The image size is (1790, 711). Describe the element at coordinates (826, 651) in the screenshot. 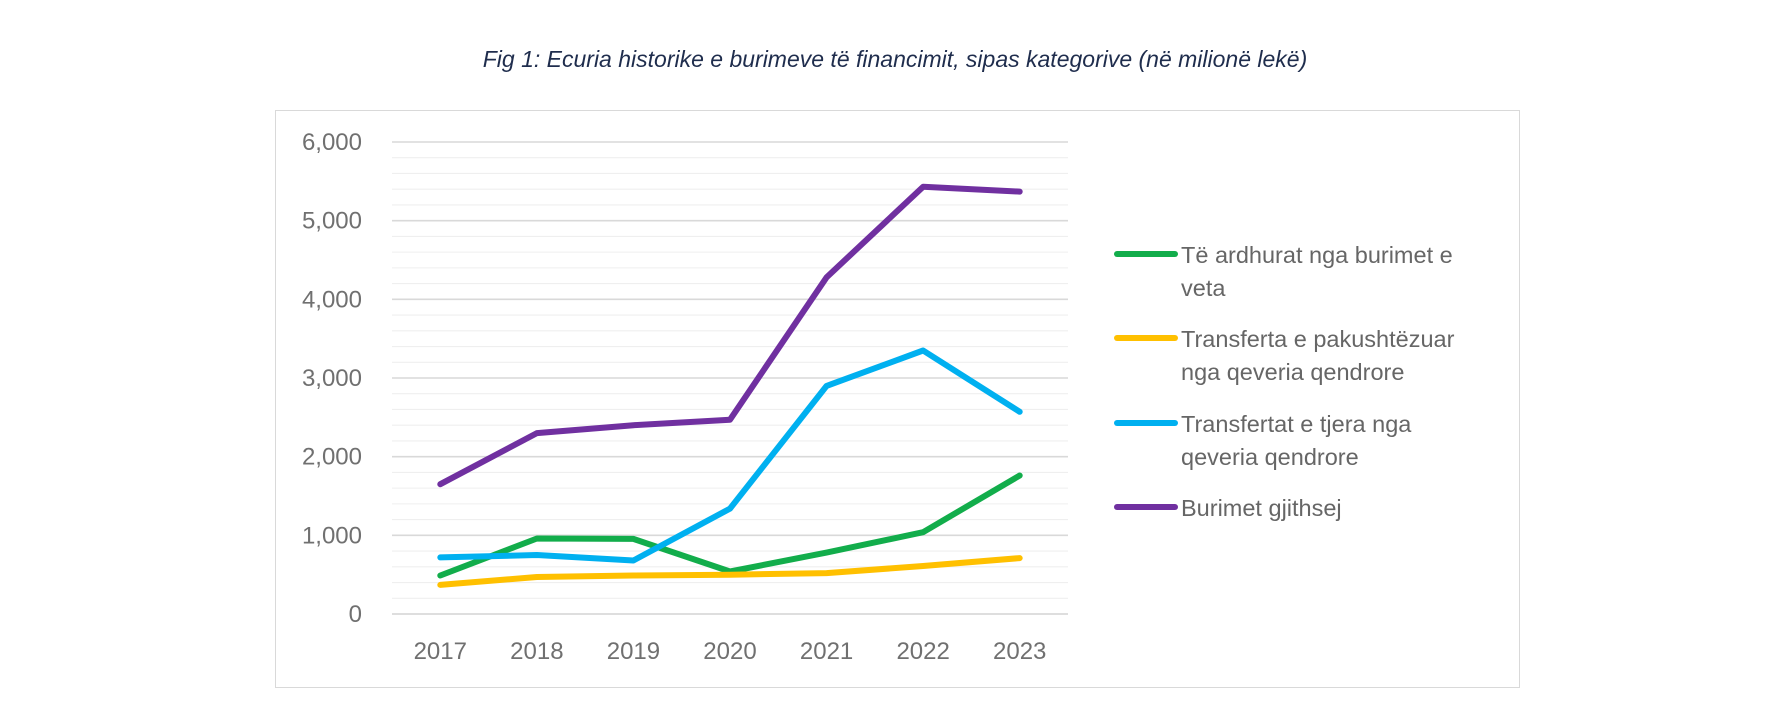

I see `x-tick-label: 2021` at that location.